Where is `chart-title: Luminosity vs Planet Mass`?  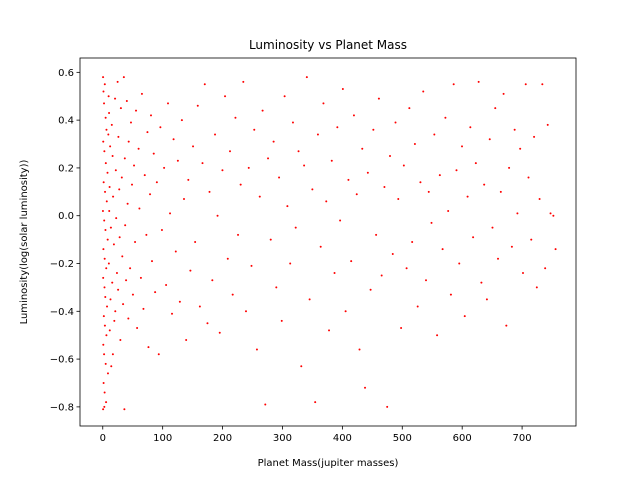 chart-title: Luminosity vs Planet Mass is located at coordinates (328, 45).